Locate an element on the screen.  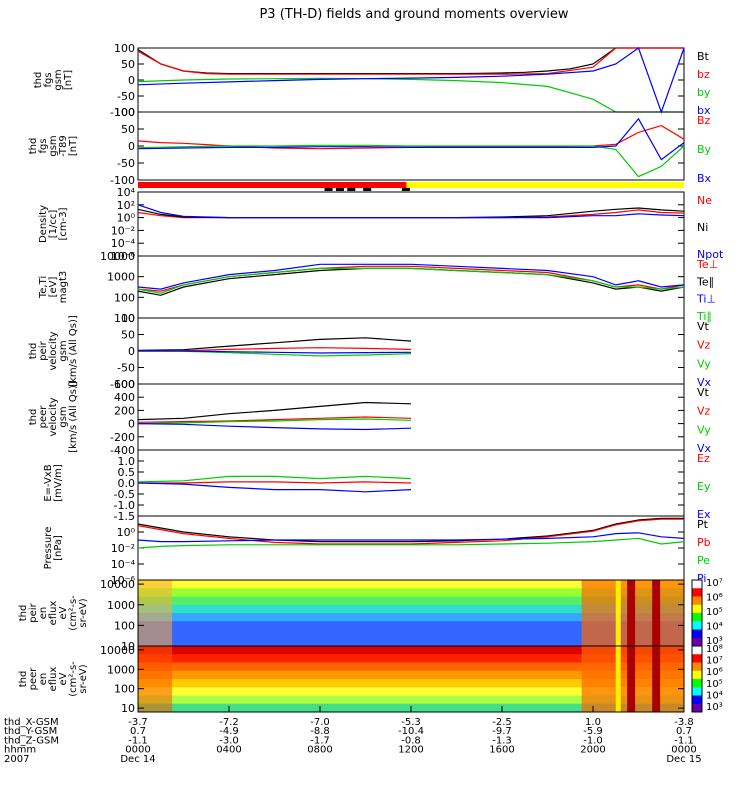
panel-2: 100 50 0 -50 -100 thd fgs gsm -T89 [nT] Bz By Bx is located at coordinates (370, 146).